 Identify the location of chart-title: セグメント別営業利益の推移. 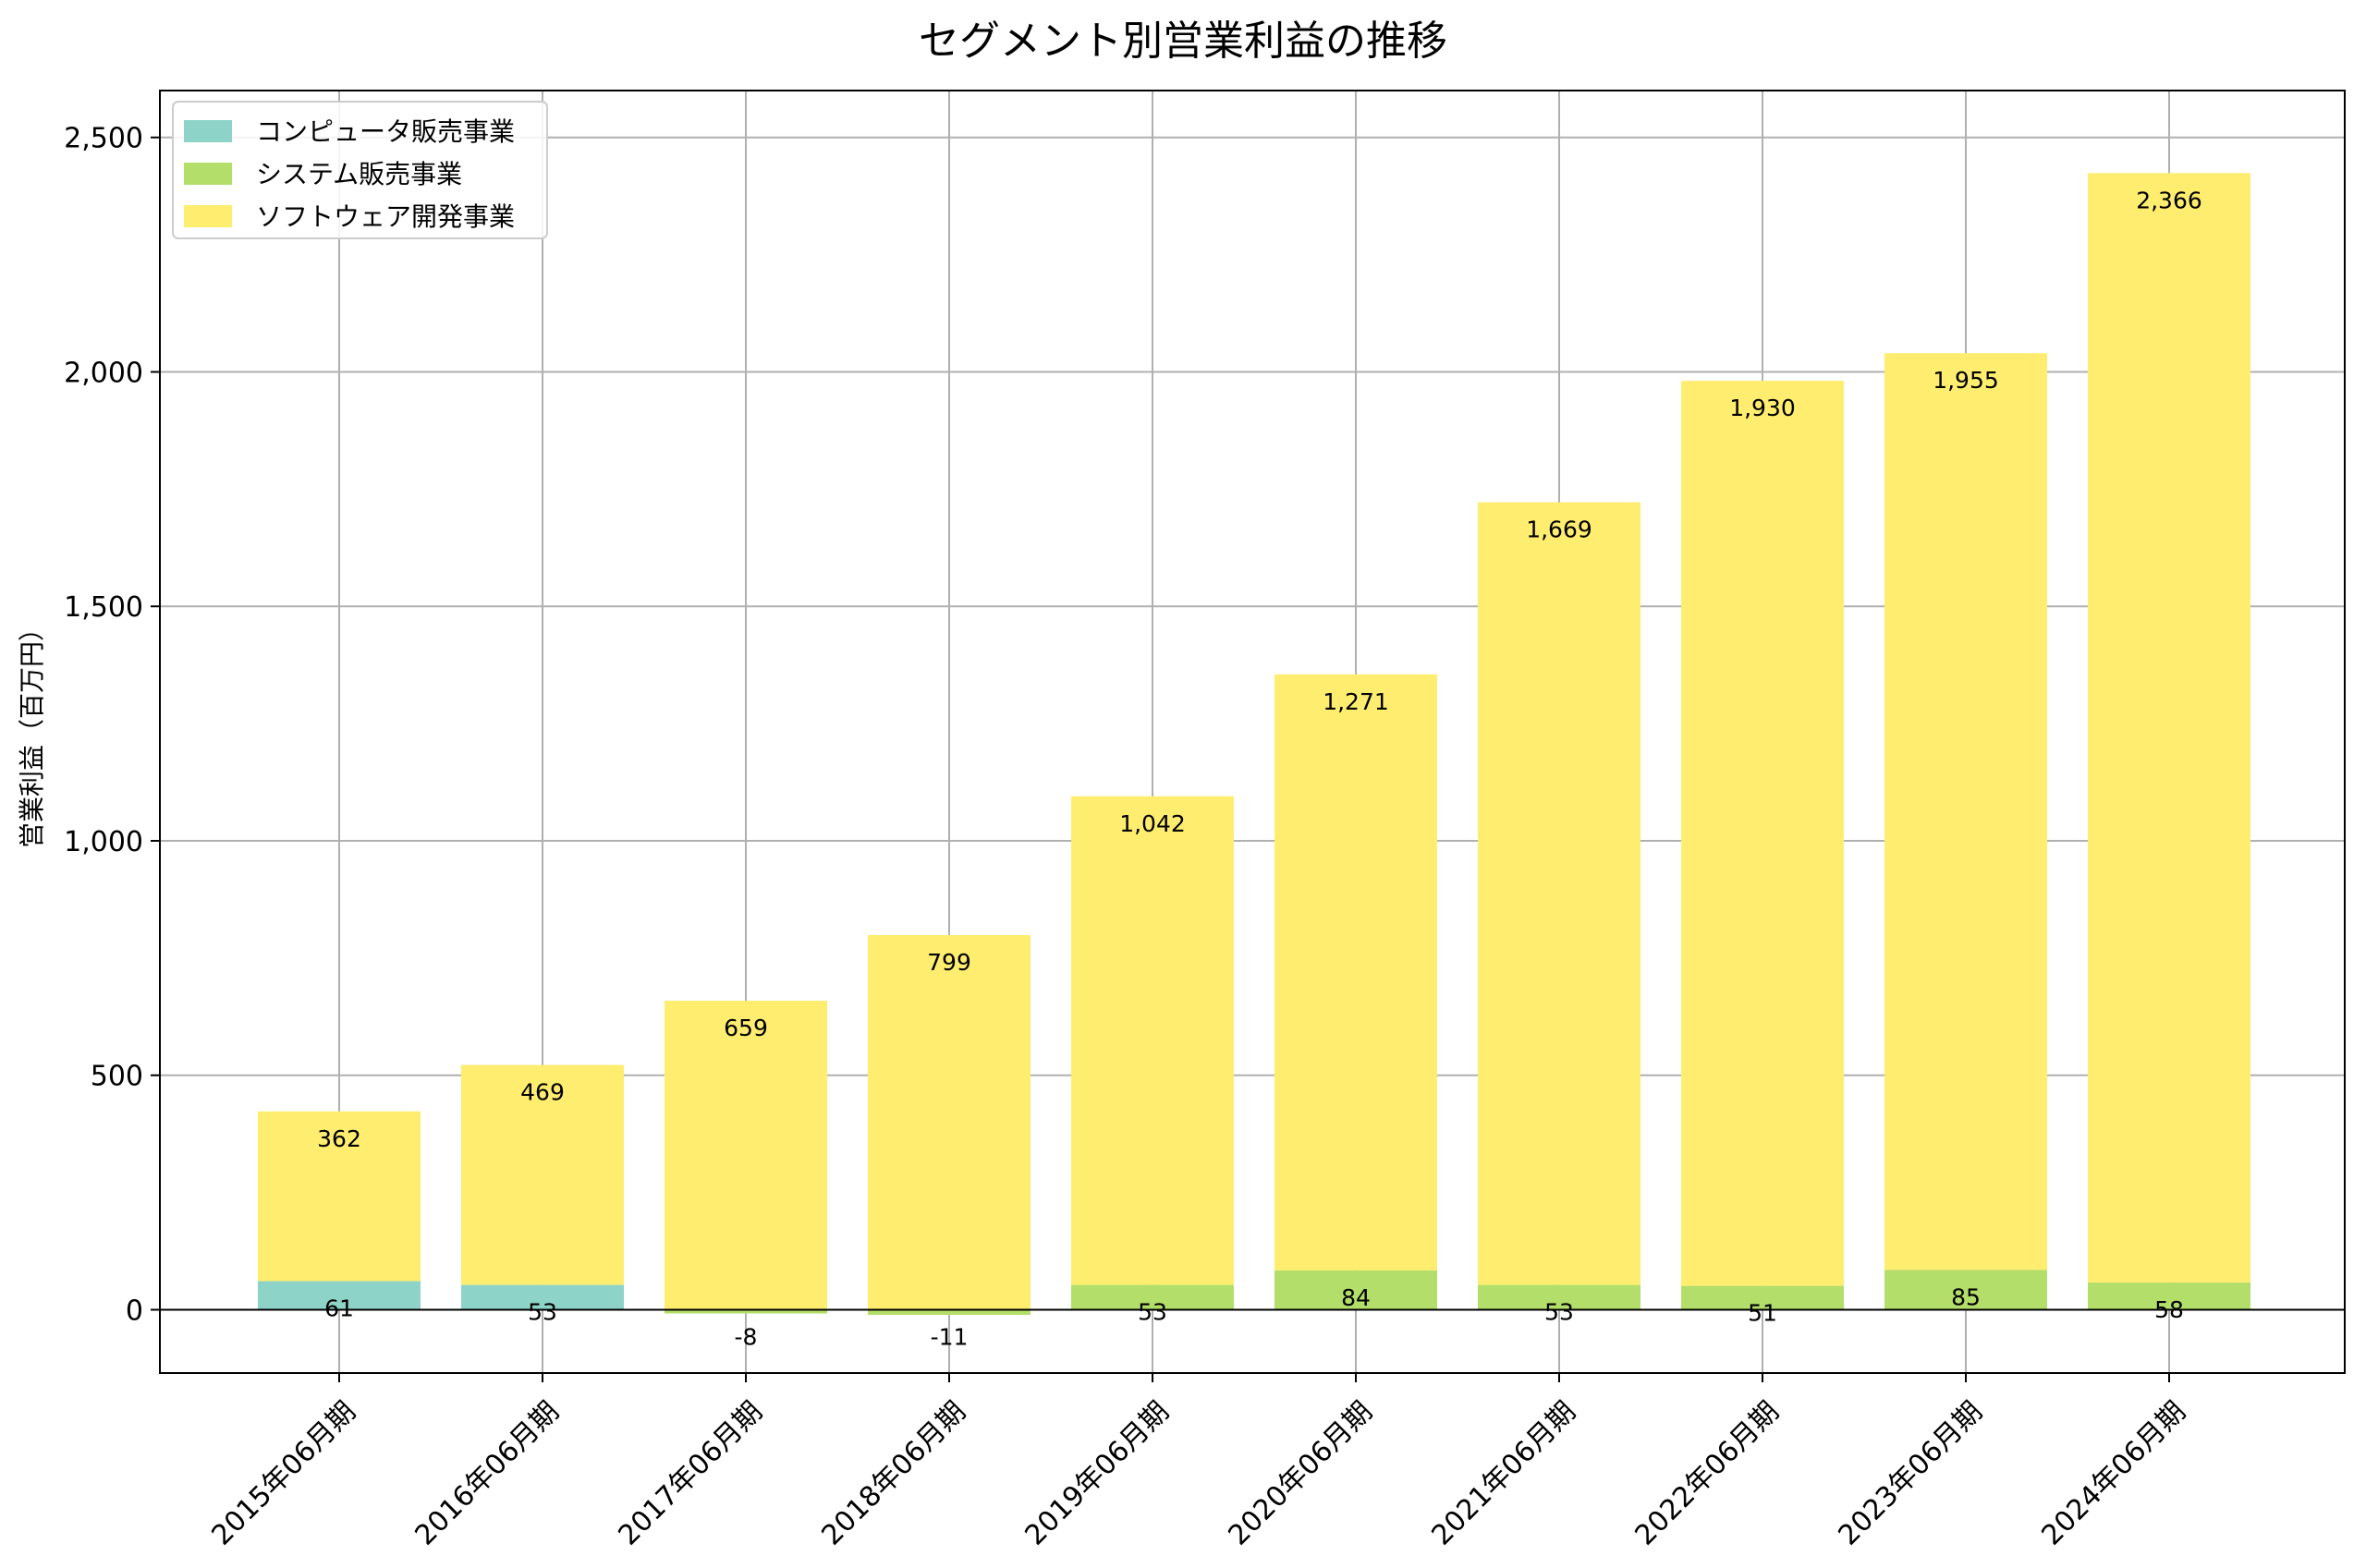
(1183, 41).